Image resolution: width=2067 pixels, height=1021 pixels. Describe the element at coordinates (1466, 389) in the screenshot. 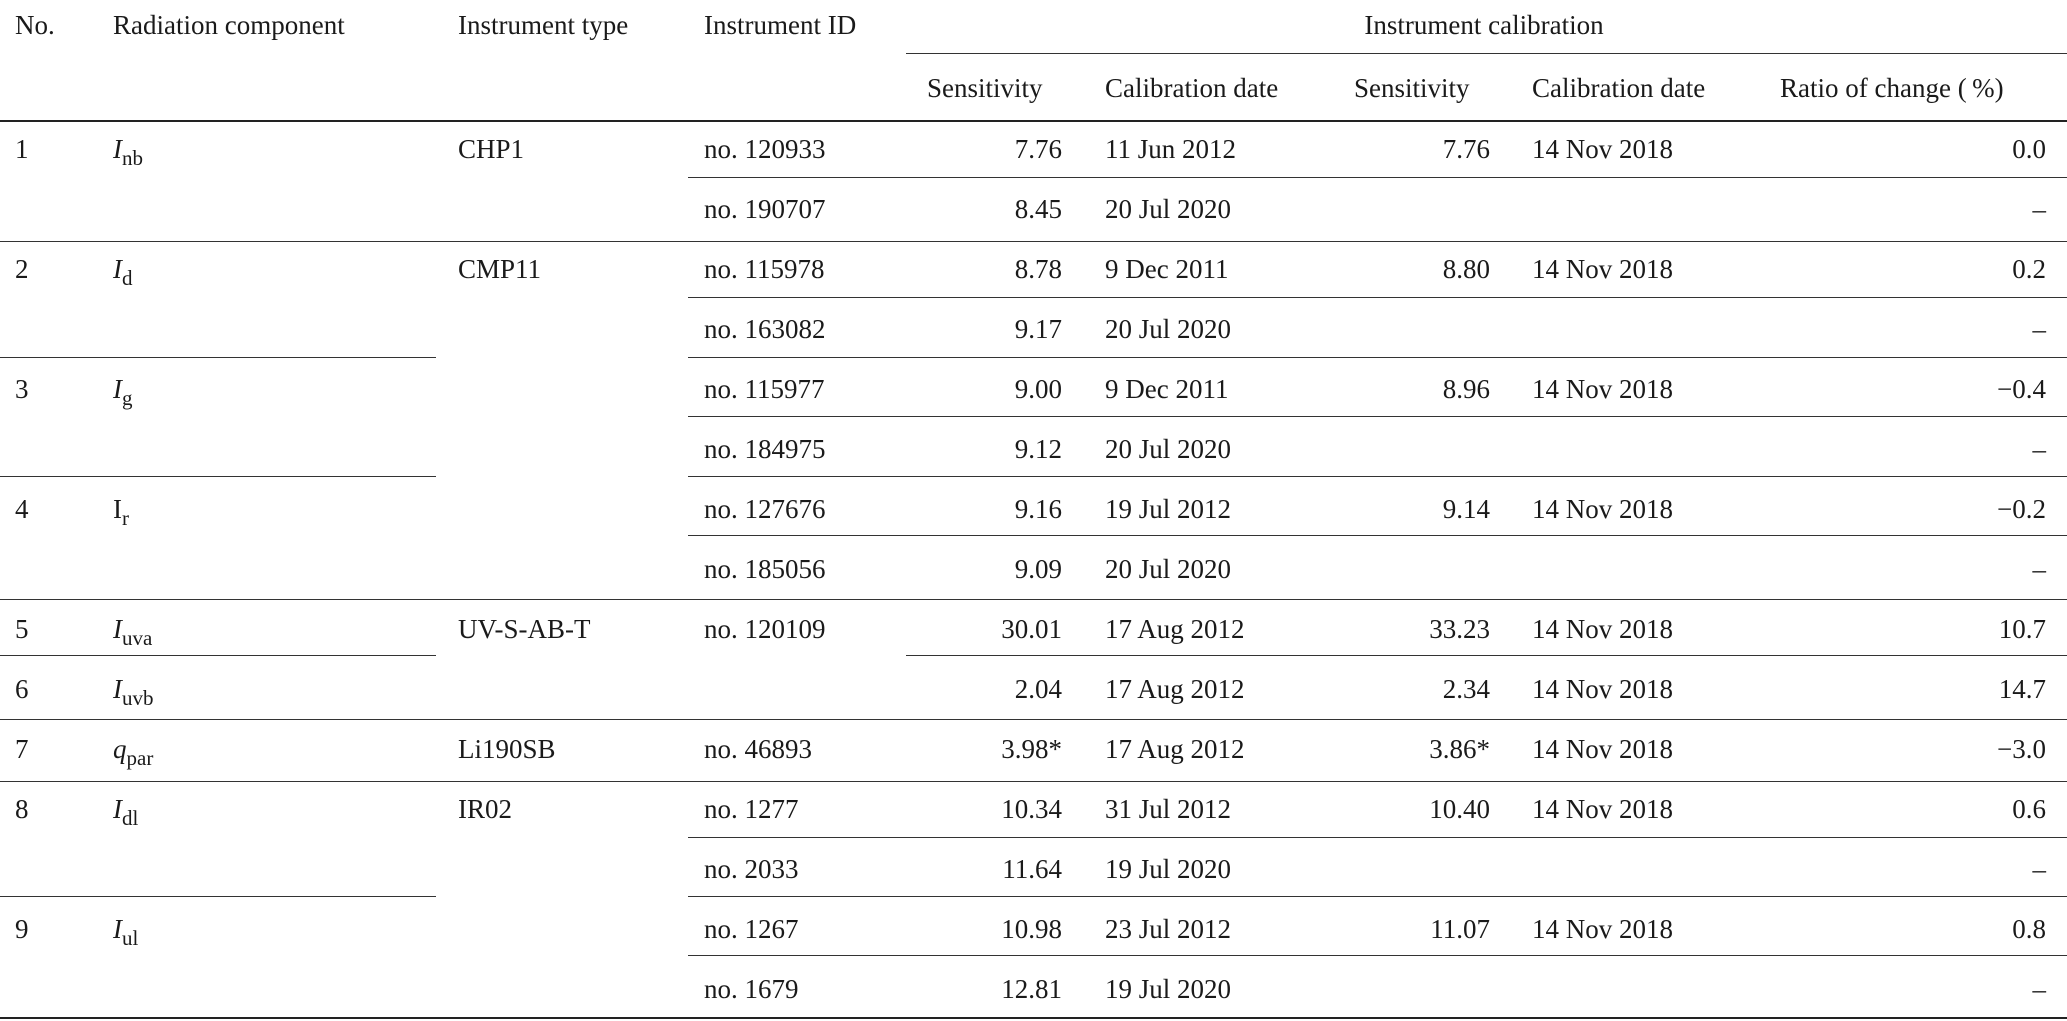

I see `cell-sens2: 8.96` at that location.